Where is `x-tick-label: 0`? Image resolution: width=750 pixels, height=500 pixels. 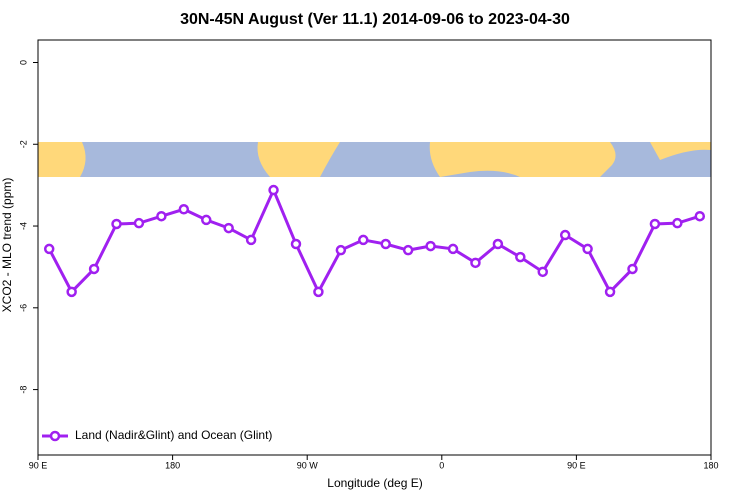 x-tick-label: 0 is located at coordinates (441, 465).